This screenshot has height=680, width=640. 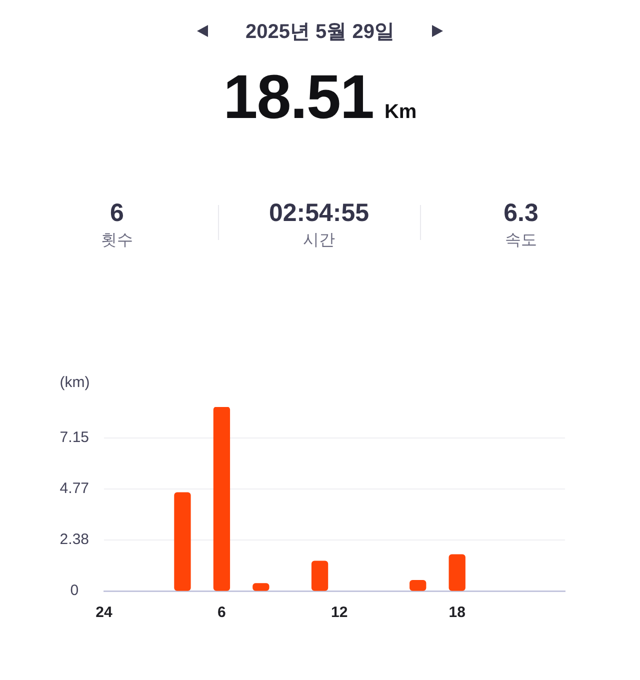 What do you see at coordinates (521, 241) in the screenshot?
I see `text: 속도` at bounding box center [521, 241].